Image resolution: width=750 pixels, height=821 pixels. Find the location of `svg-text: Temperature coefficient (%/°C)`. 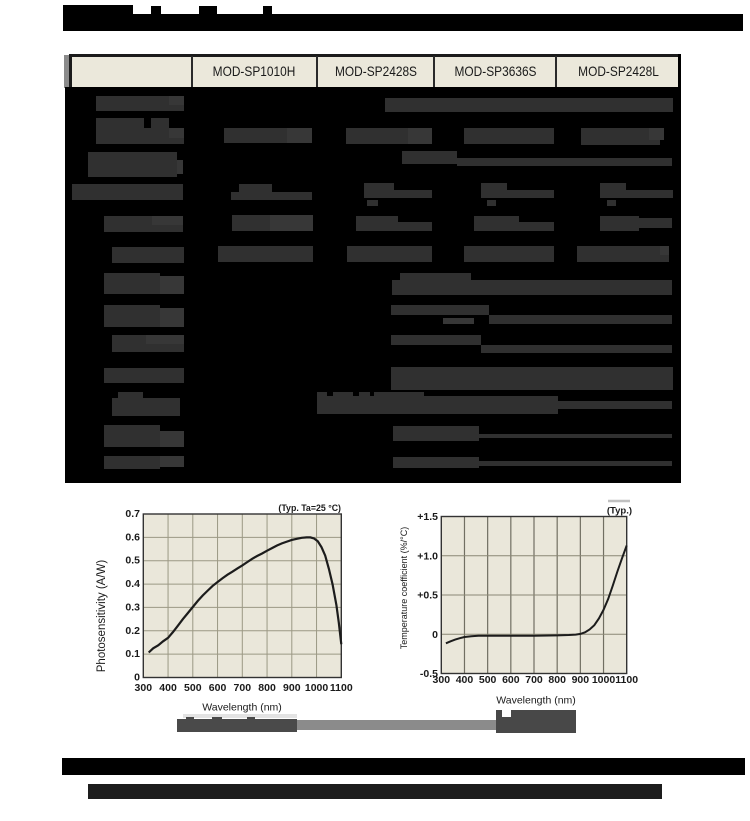

svg-text: Temperature coefficient (%/°C) is located at coordinates (404, 588).